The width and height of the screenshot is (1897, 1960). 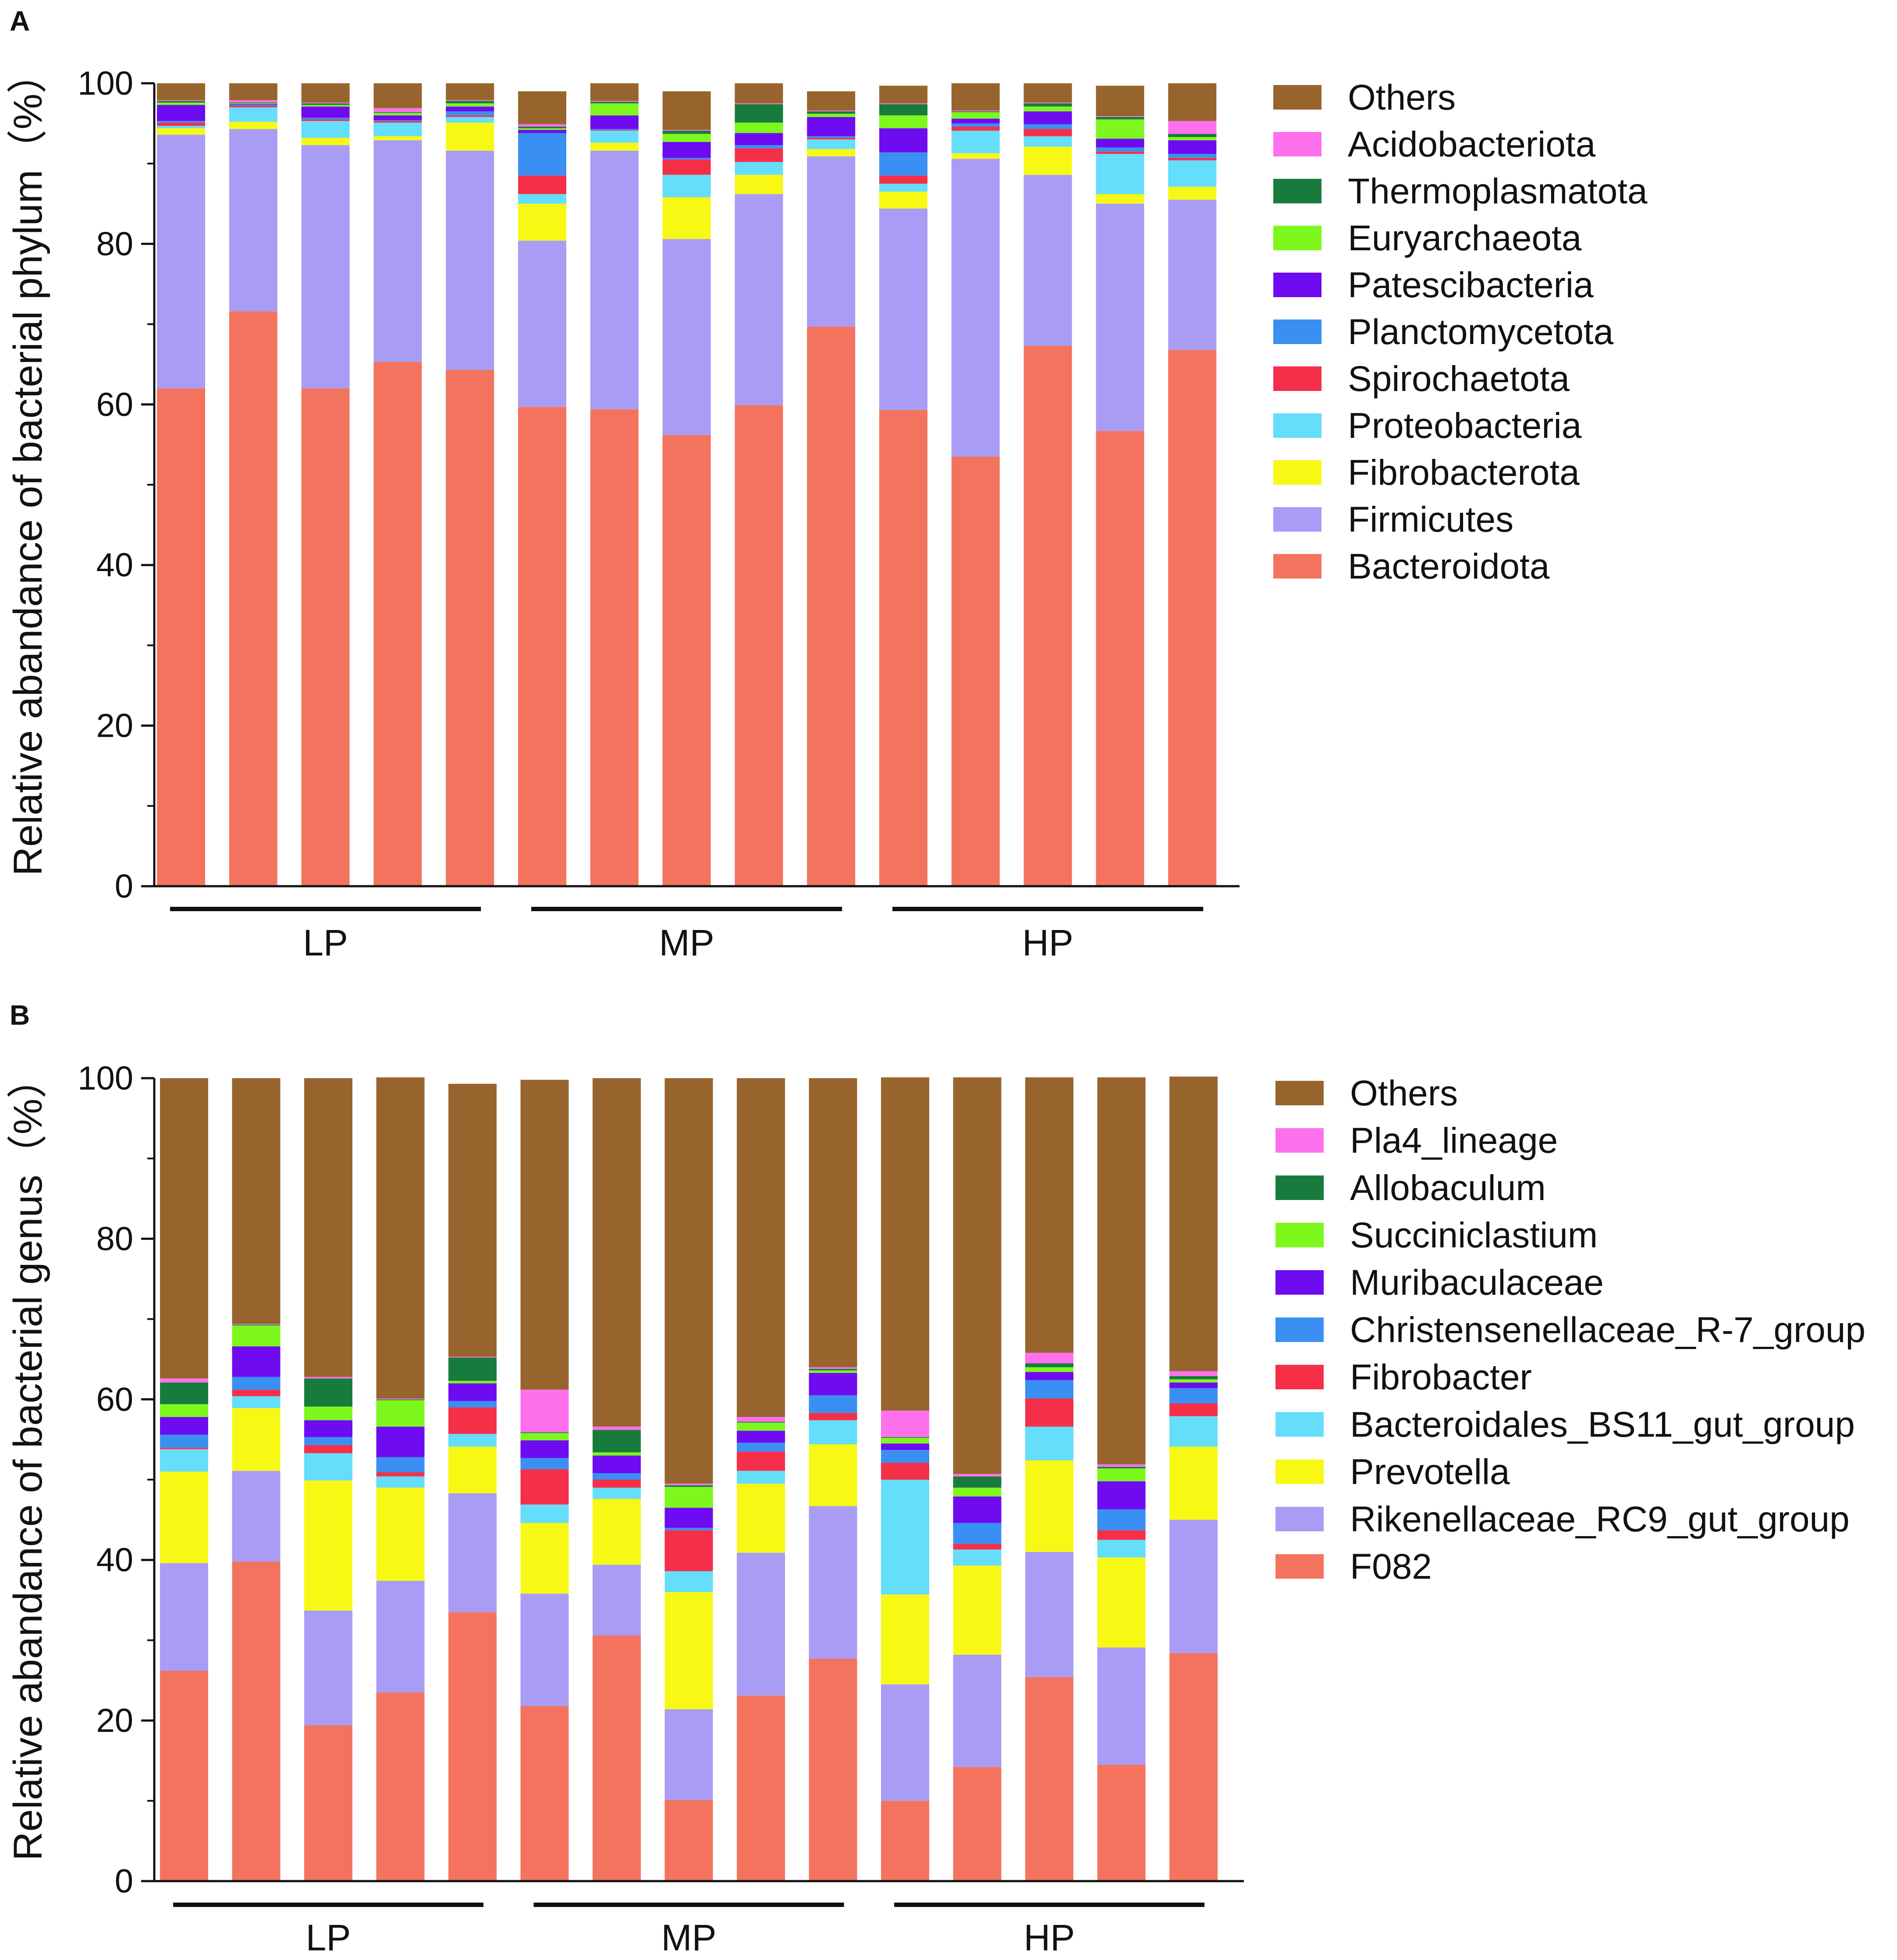 What do you see at coordinates (1299, 1093) in the screenshot?
I see `legend-swatch-others` at bounding box center [1299, 1093].